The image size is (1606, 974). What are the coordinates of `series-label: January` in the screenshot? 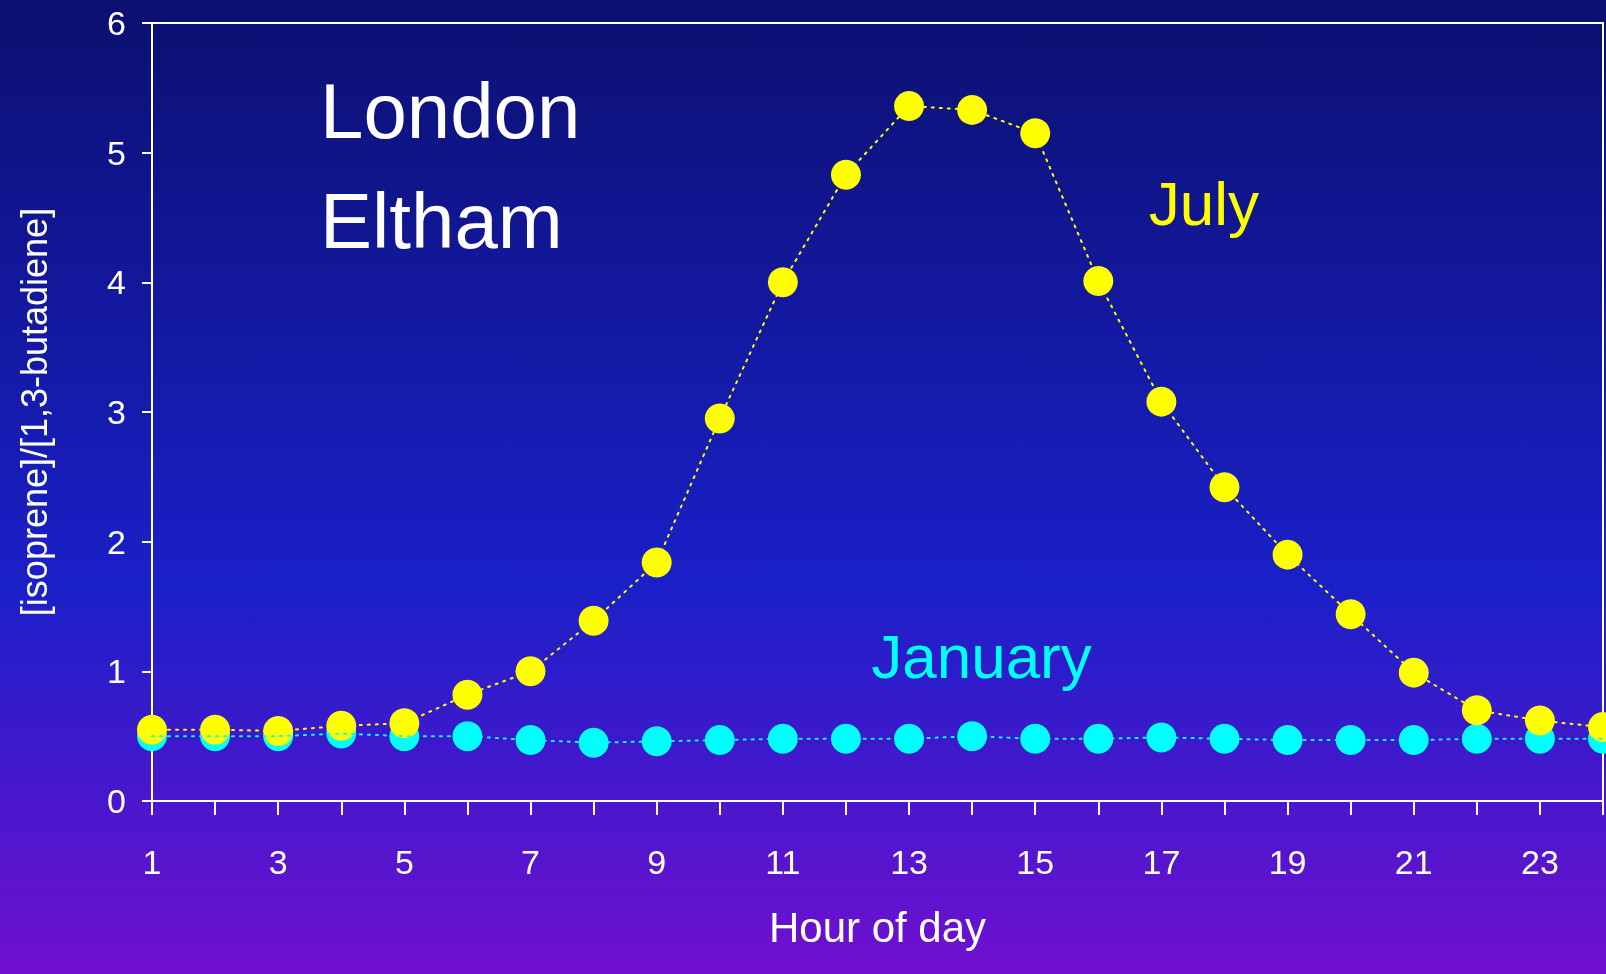 It's located at (981, 657).